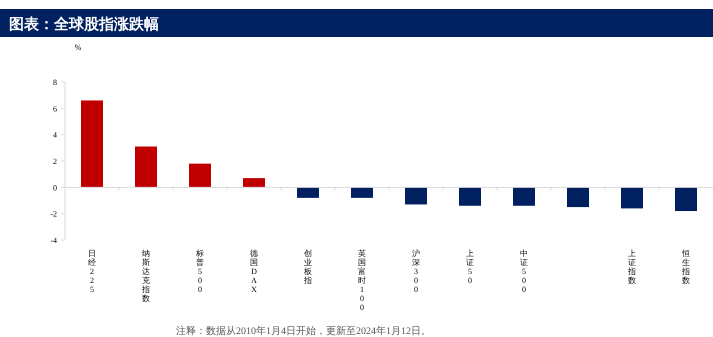  I want to click on ytick: 4, so click(55, 135).